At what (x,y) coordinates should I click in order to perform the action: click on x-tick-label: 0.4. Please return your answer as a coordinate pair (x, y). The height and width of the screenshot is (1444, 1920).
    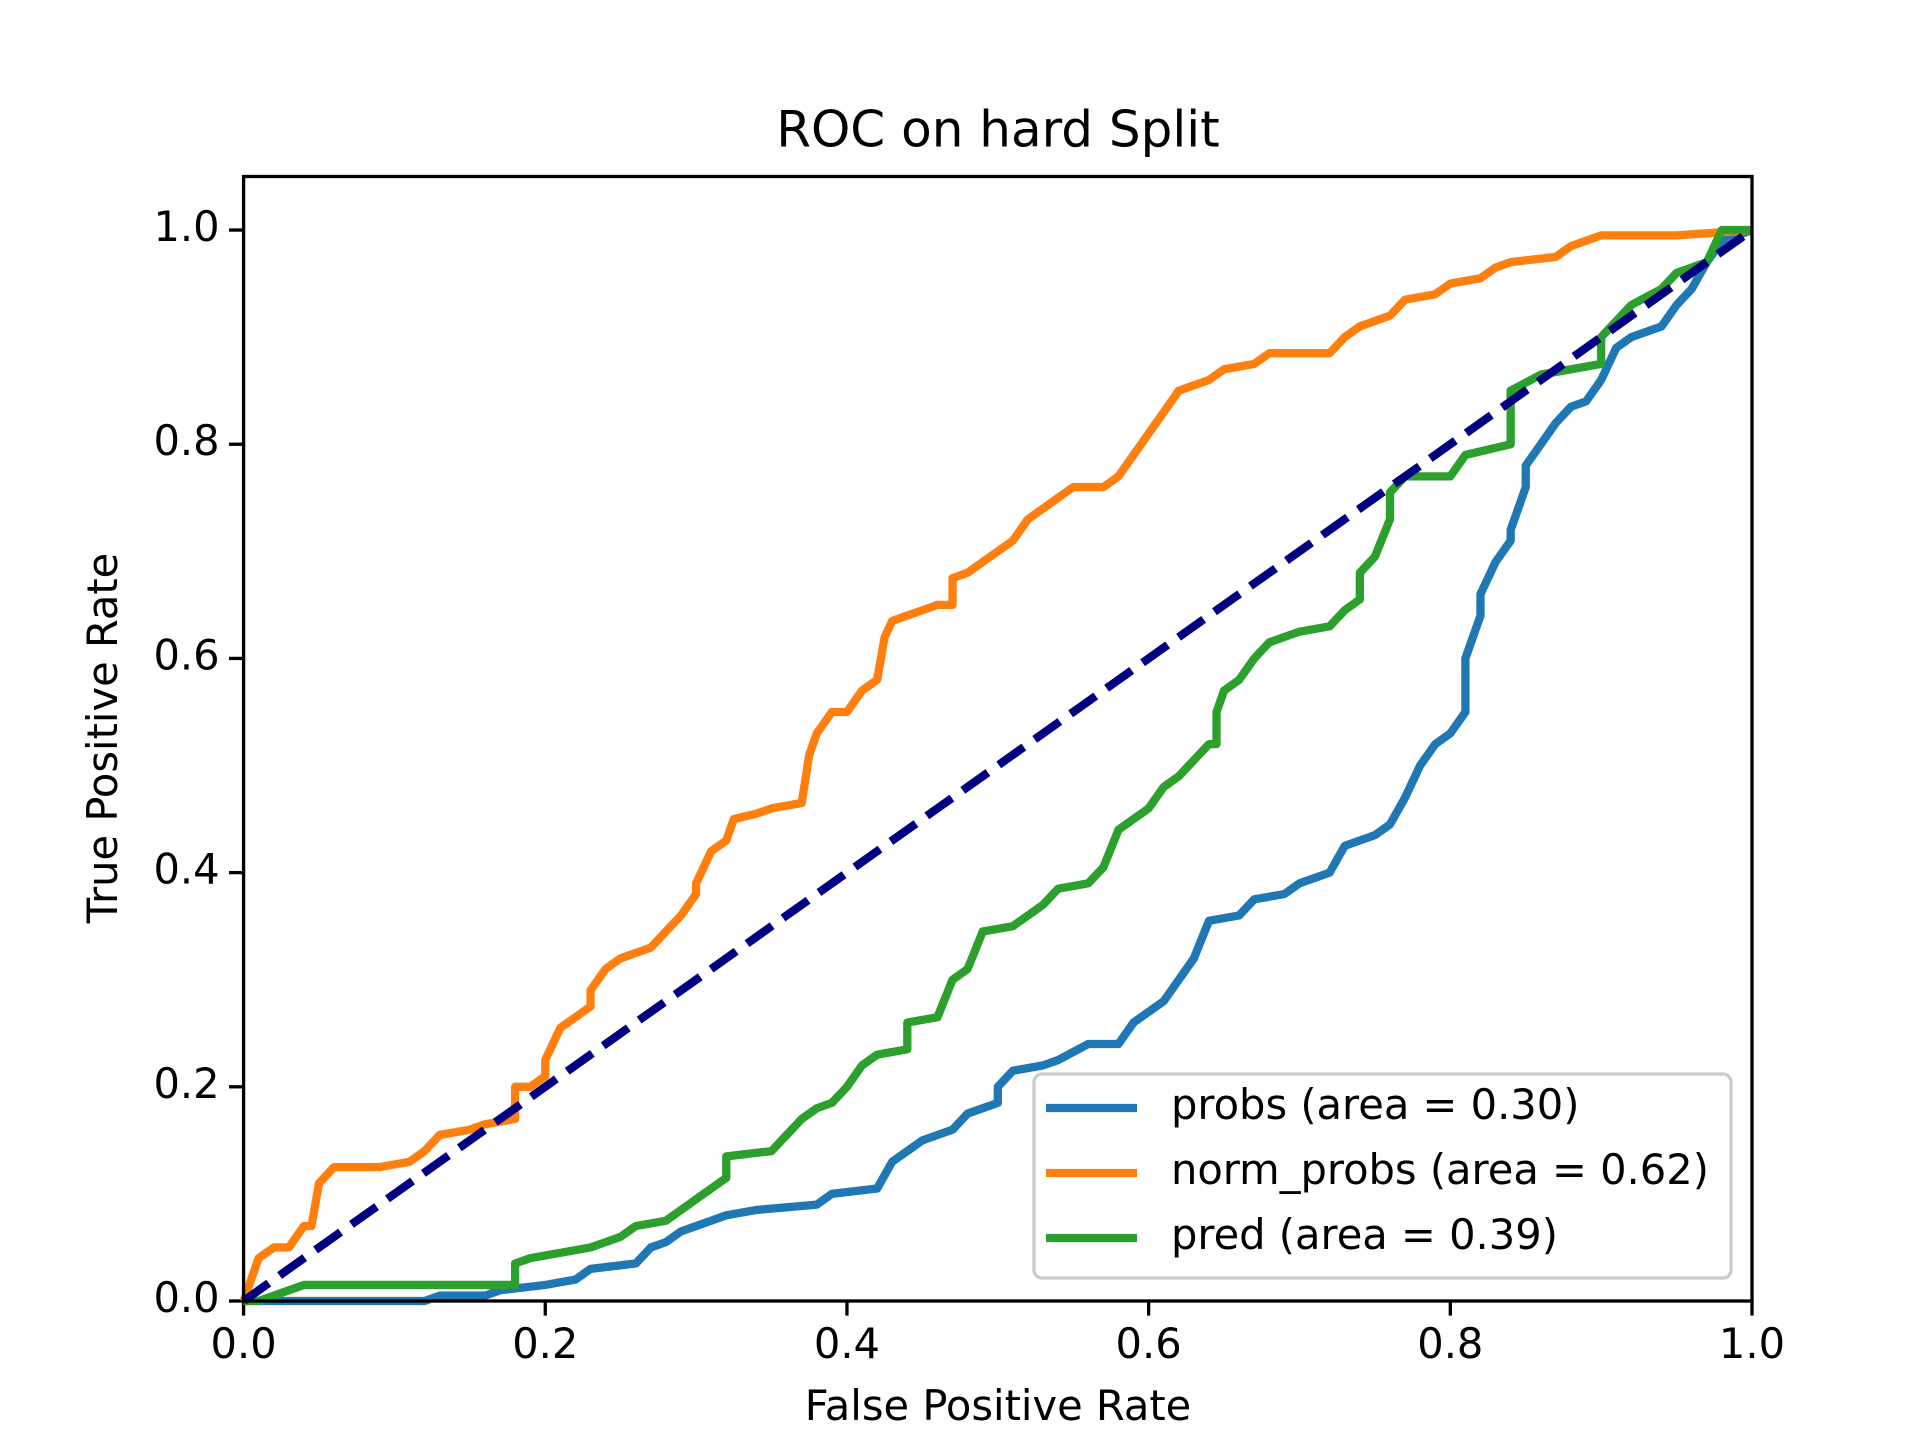
    Looking at the image, I should click on (847, 1343).